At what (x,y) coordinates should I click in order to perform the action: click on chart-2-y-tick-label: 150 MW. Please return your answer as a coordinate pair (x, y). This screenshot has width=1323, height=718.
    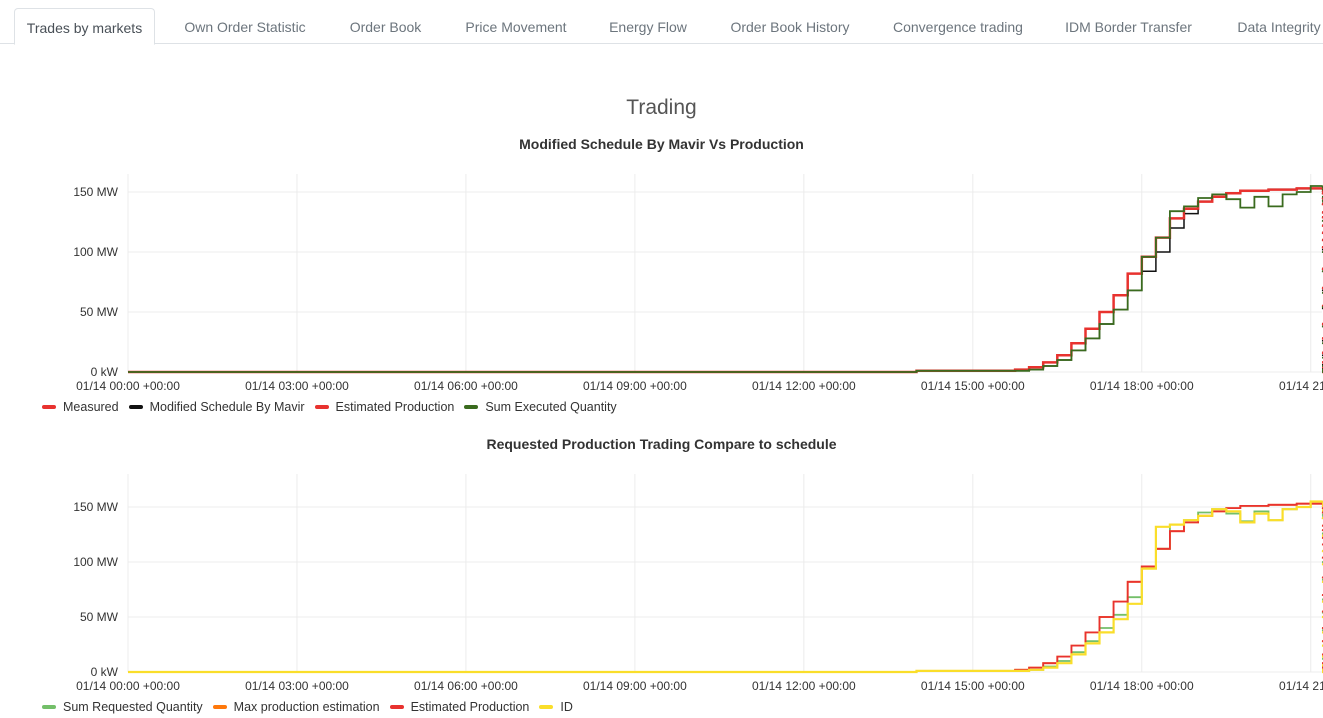
    Looking at the image, I should click on (95, 507).